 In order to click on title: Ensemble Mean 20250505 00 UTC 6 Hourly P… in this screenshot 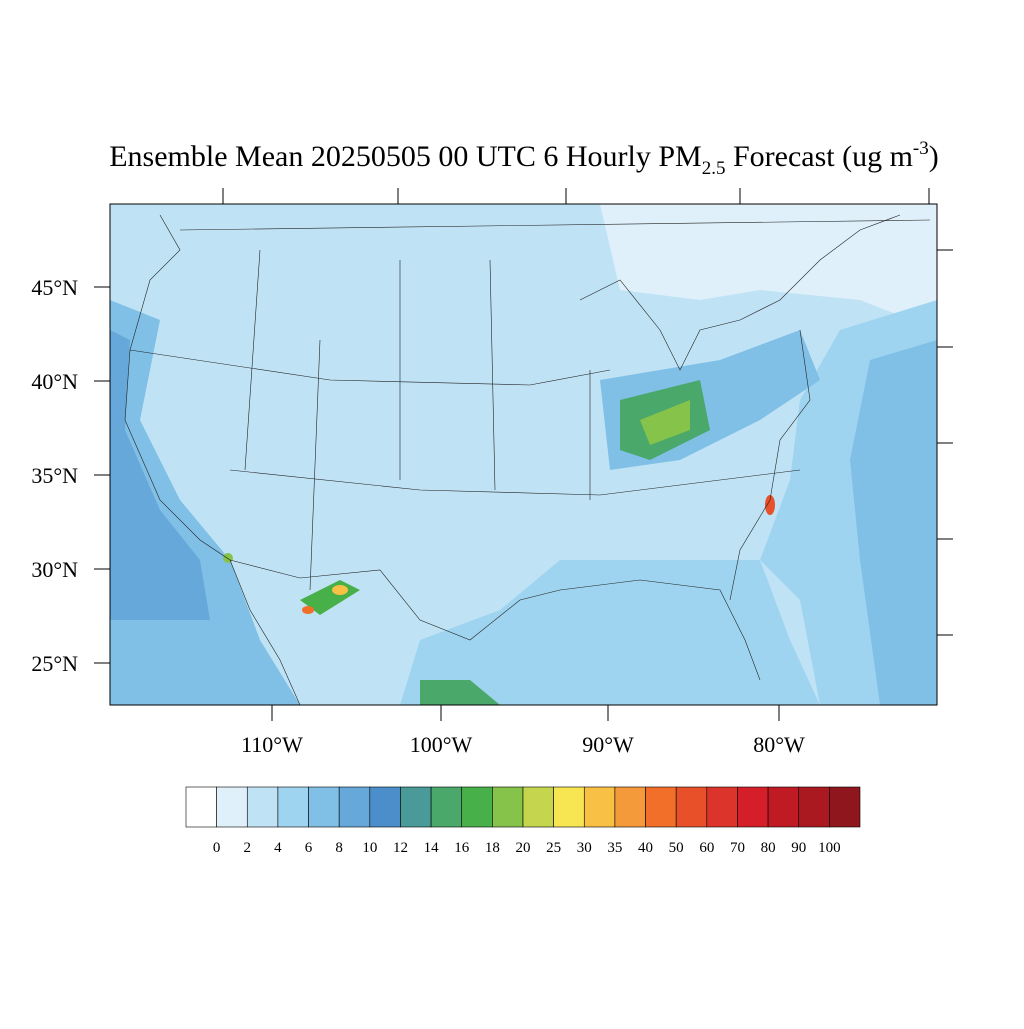, I will do `click(524, 158)`.